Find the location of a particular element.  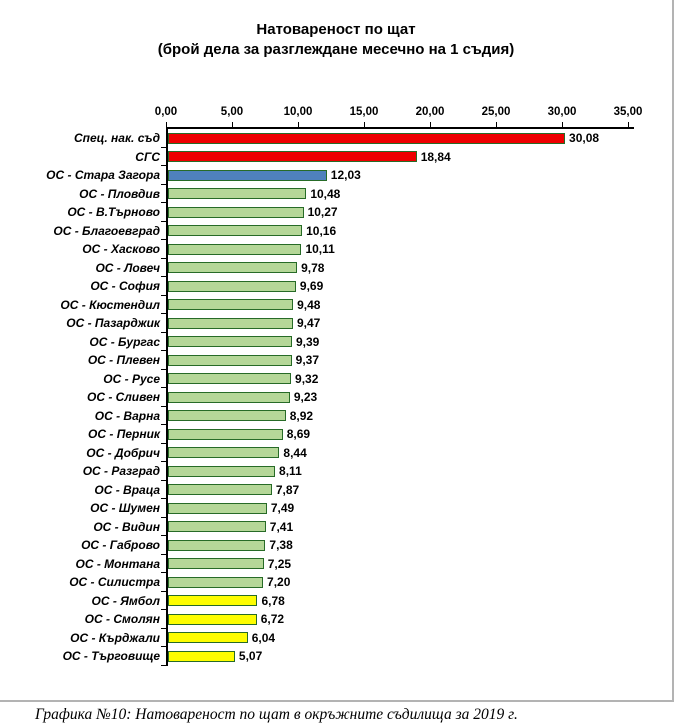

value-label: 9,47 is located at coordinates (309, 323).